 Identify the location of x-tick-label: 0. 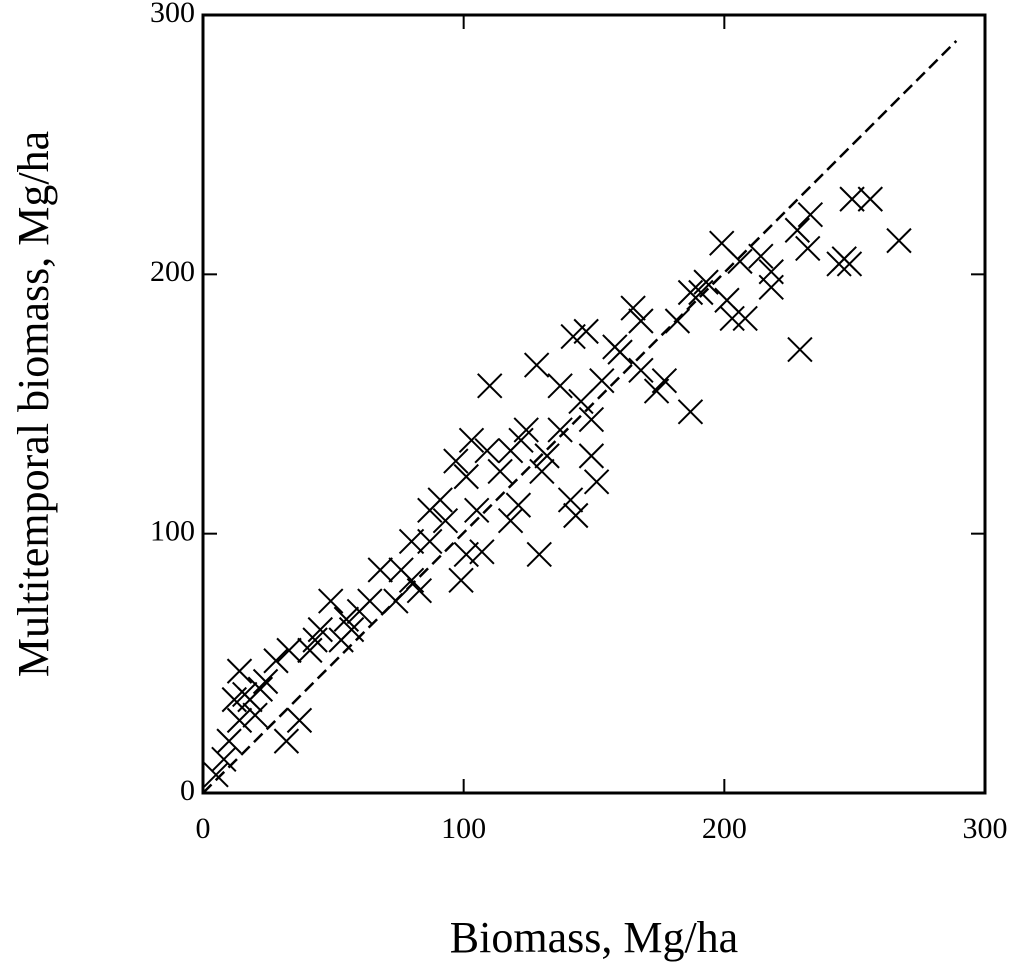
(203, 828).